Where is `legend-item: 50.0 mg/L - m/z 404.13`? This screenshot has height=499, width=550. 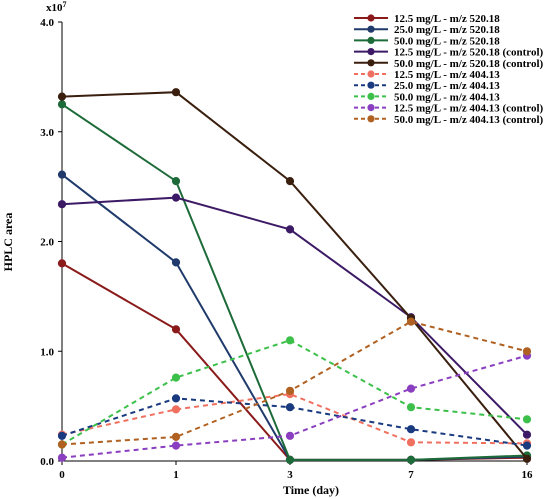 legend-item: 50.0 mg/L - m/z 404.13 is located at coordinates (427, 97).